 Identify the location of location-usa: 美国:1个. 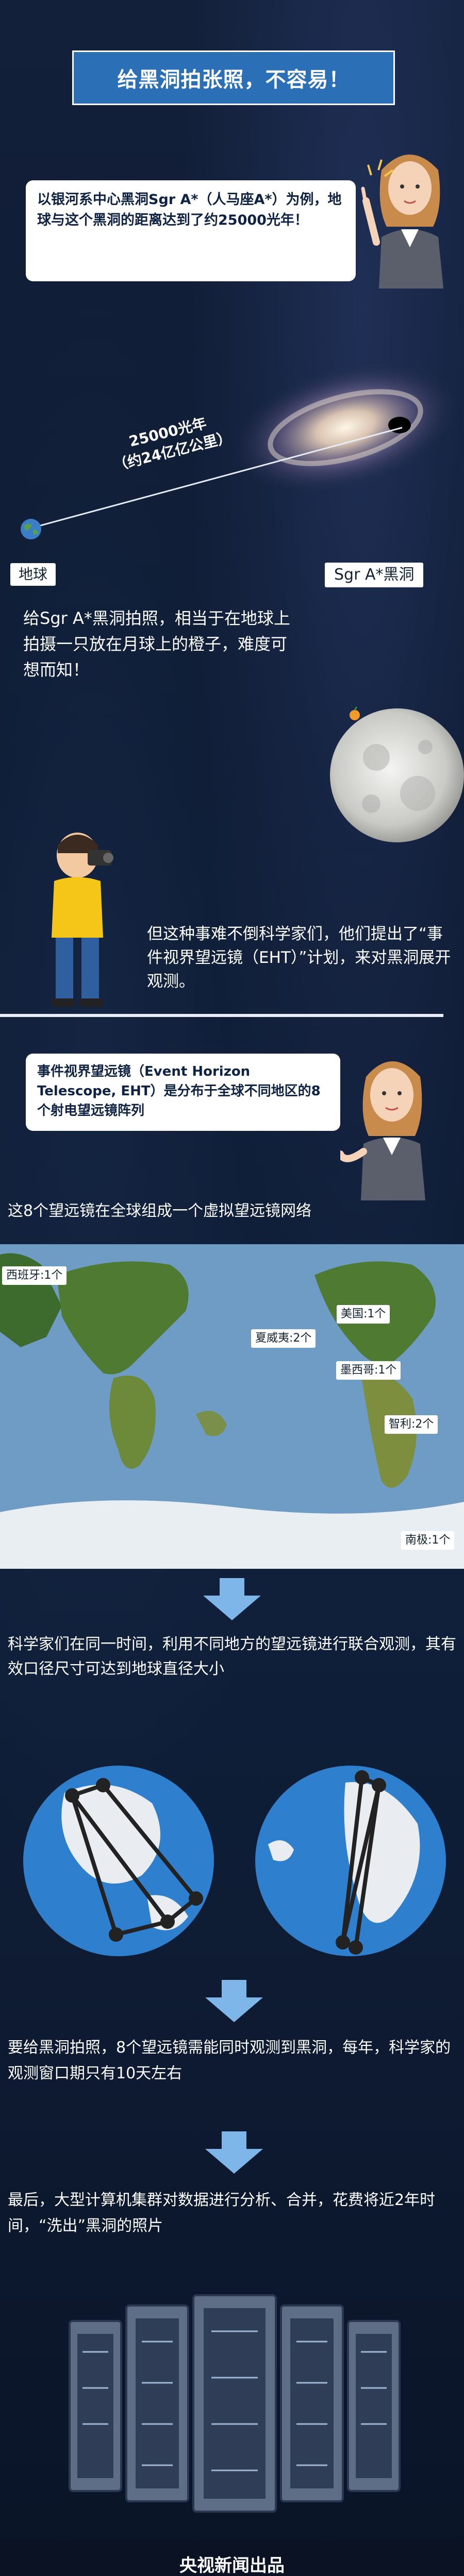
(363, 1314).